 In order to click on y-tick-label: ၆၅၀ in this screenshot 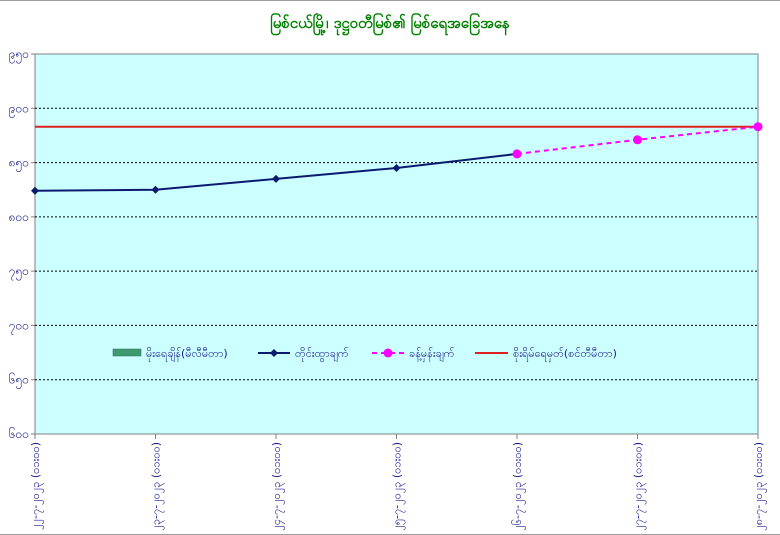, I will do `click(19, 381)`.